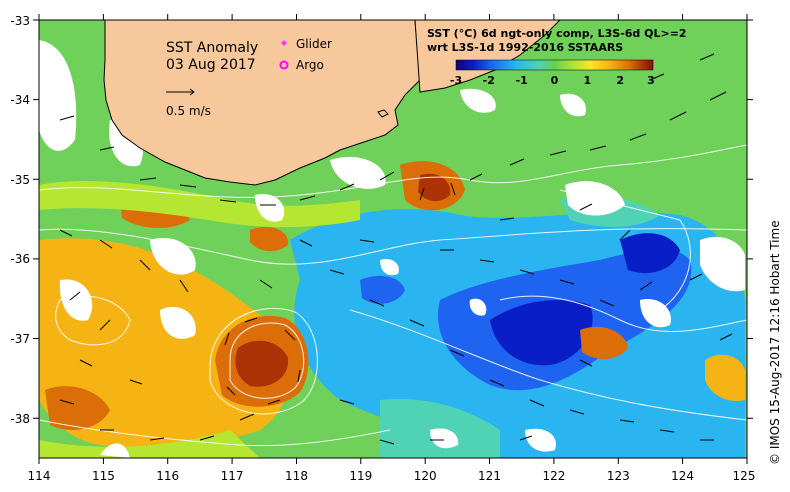  I want to click on lon-tick-115: 115, so click(103, 476).